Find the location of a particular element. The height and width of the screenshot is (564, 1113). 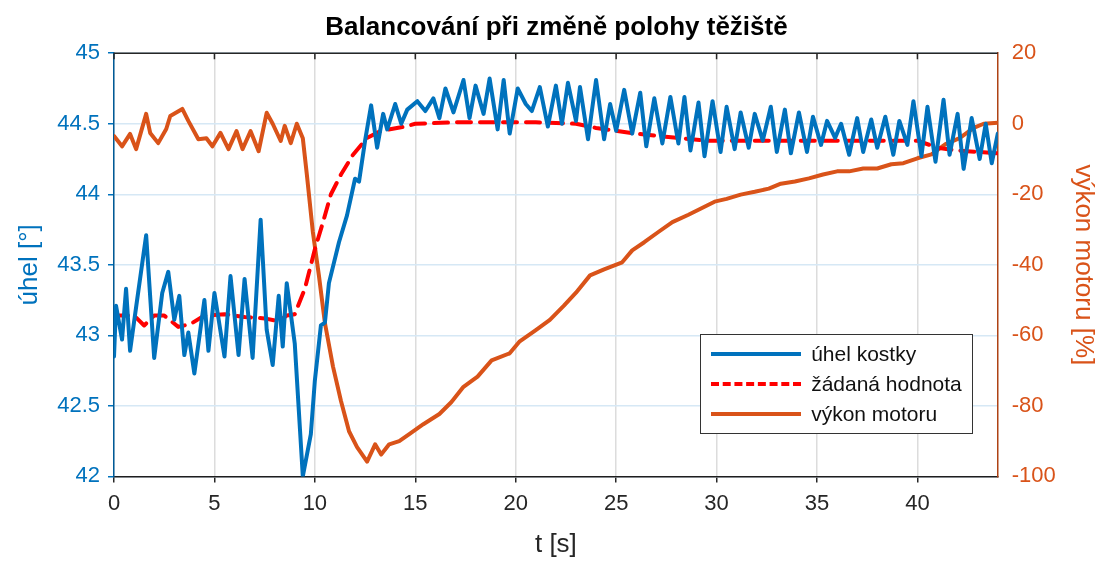

x-tick-label: 20 is located at coordinates (515, 502).